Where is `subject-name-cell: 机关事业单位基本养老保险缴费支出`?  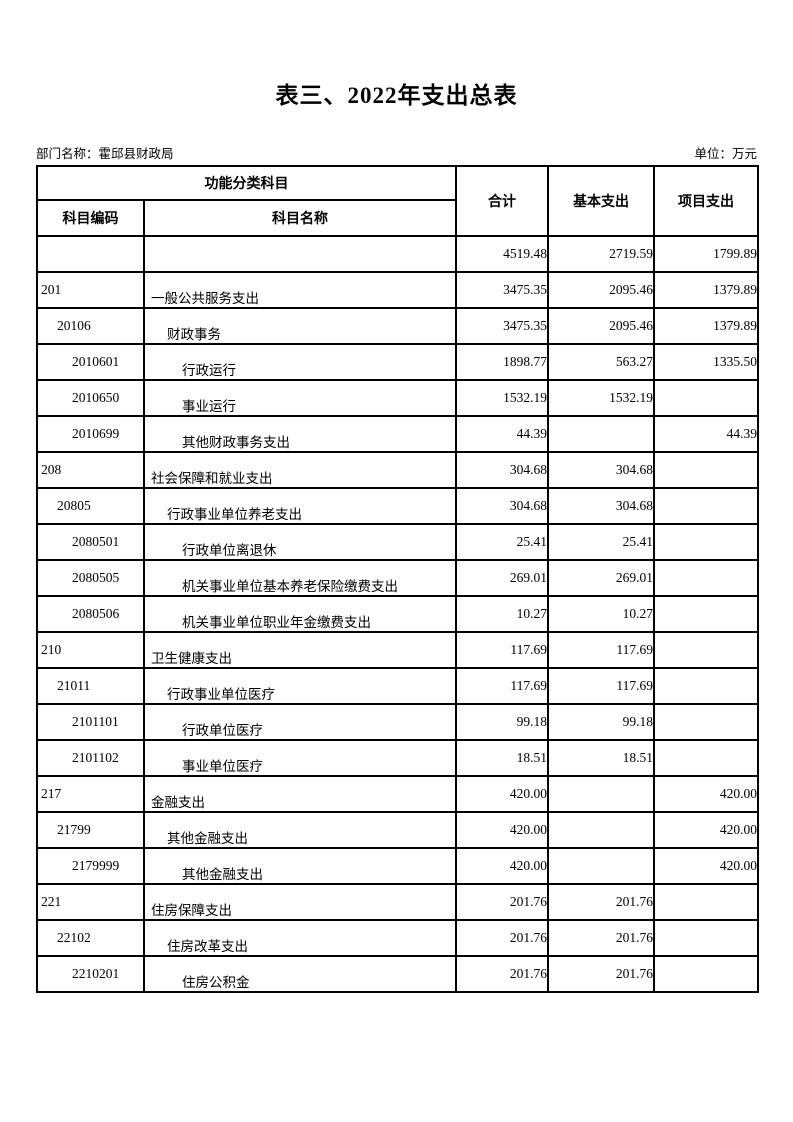
subject-name-cell: 机关事业单位基本养老保险缴费支出 is located at coordinates (300, 578).